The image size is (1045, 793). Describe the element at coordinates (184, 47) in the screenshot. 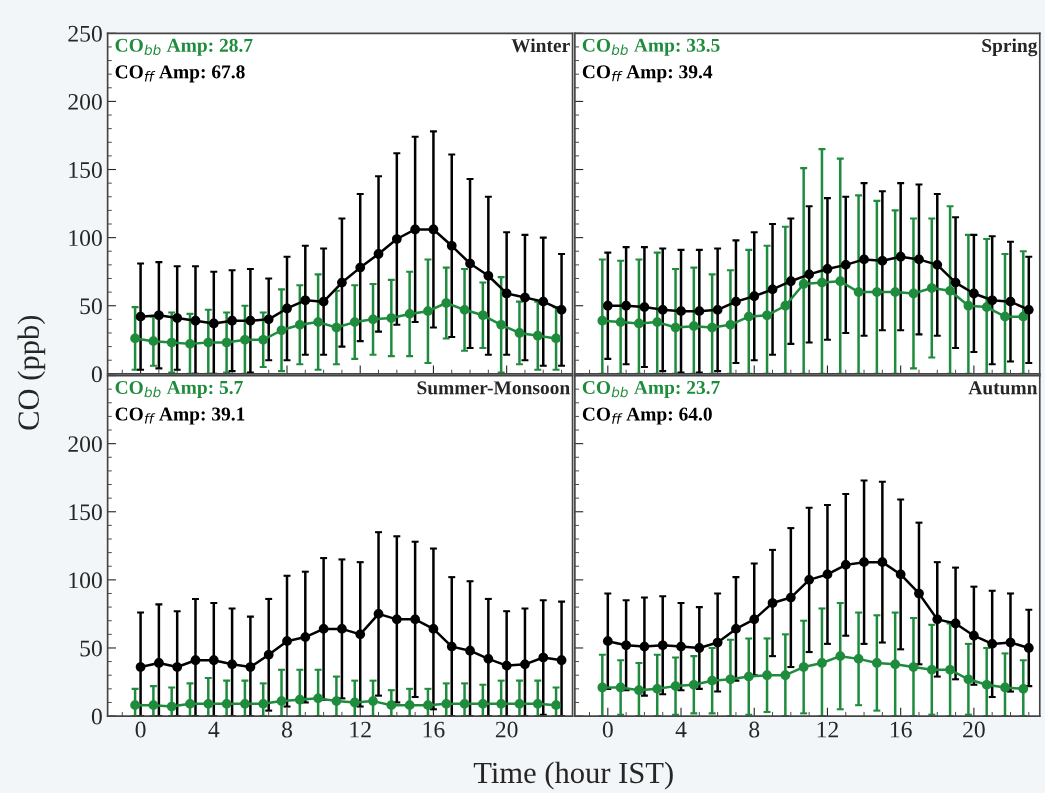

I see `annotation: CO$_{bb}$ Amp: 28.7` at that location.